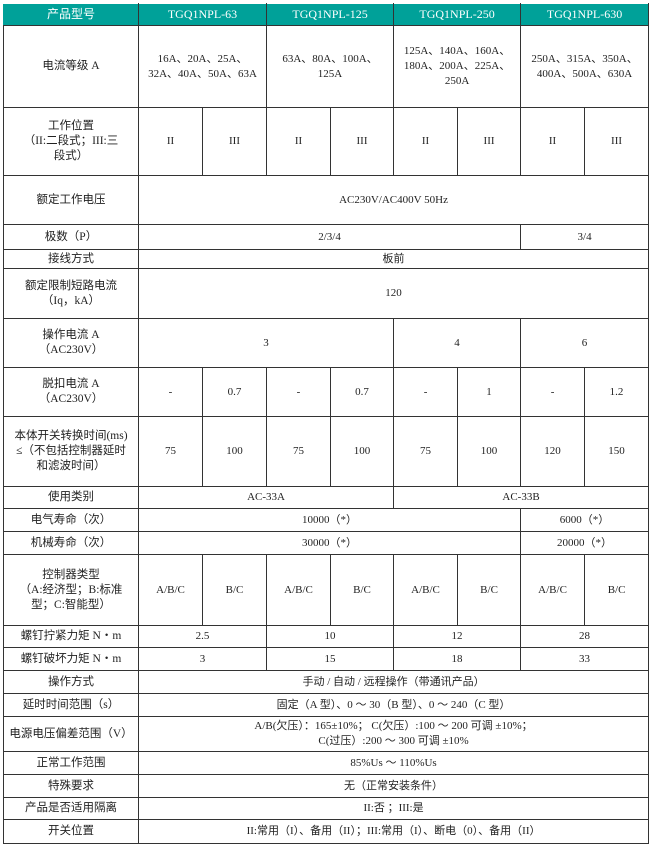  What do you see at coordinates (393, 259) in the screenshot?
I see `cell: 板前` at bounding box center [393, 259].